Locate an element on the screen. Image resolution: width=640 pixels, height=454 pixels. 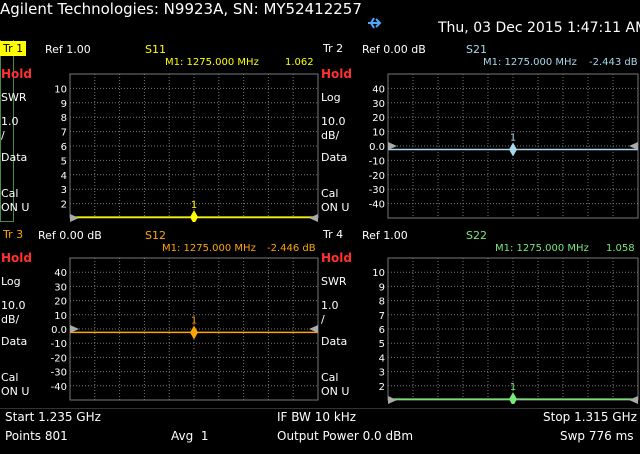
param-label: S11 is located at coordinates (155, 49).